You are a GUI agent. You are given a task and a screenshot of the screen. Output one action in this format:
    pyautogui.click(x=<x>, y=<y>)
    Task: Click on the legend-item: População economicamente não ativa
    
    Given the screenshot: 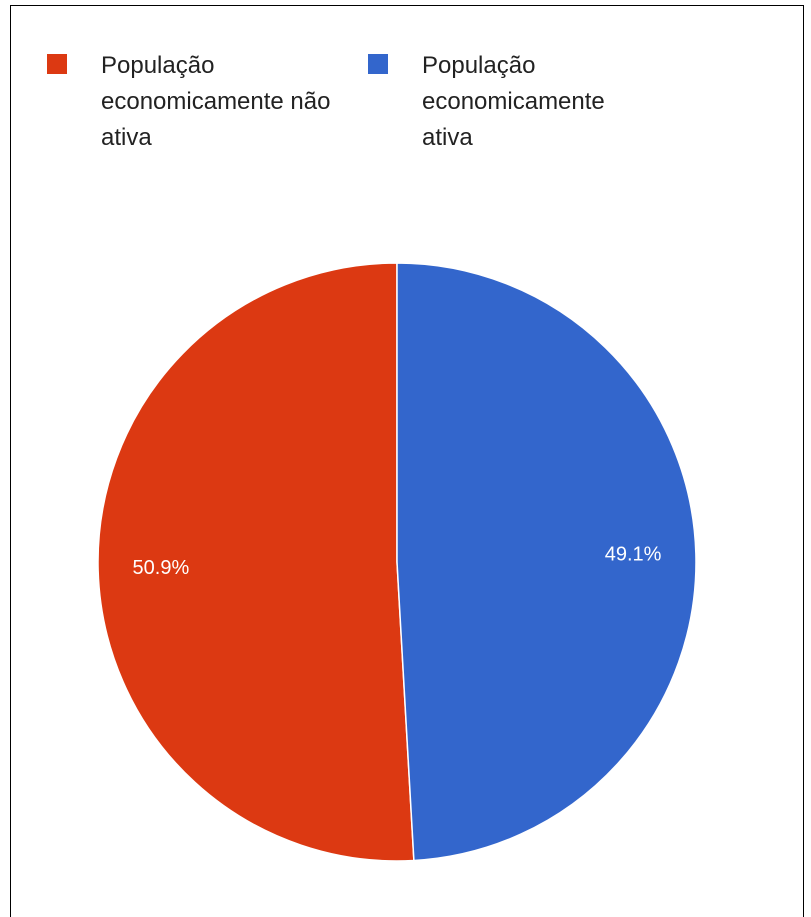 What is the action you would take?
    pyautogui.click(x=194, y=102)
    